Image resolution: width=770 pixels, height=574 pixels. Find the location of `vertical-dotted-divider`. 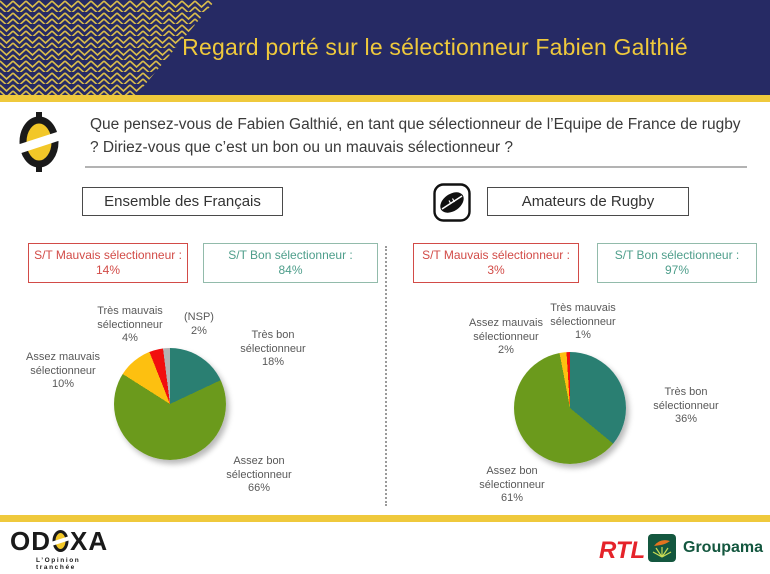

vertical-dotted-divider is located at coordinates (386, 376).